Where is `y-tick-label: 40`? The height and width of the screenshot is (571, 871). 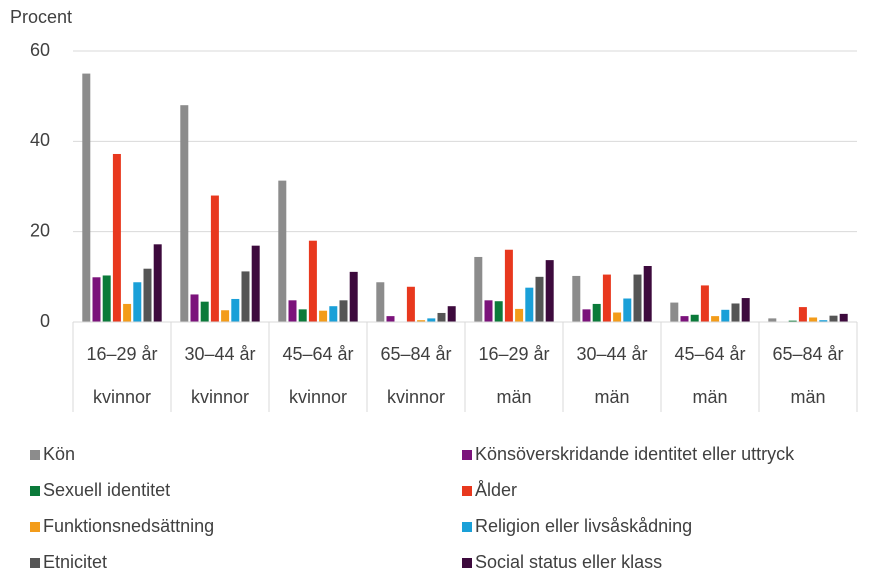 y-tick-label: 40 is located at coordinates (40, 140).